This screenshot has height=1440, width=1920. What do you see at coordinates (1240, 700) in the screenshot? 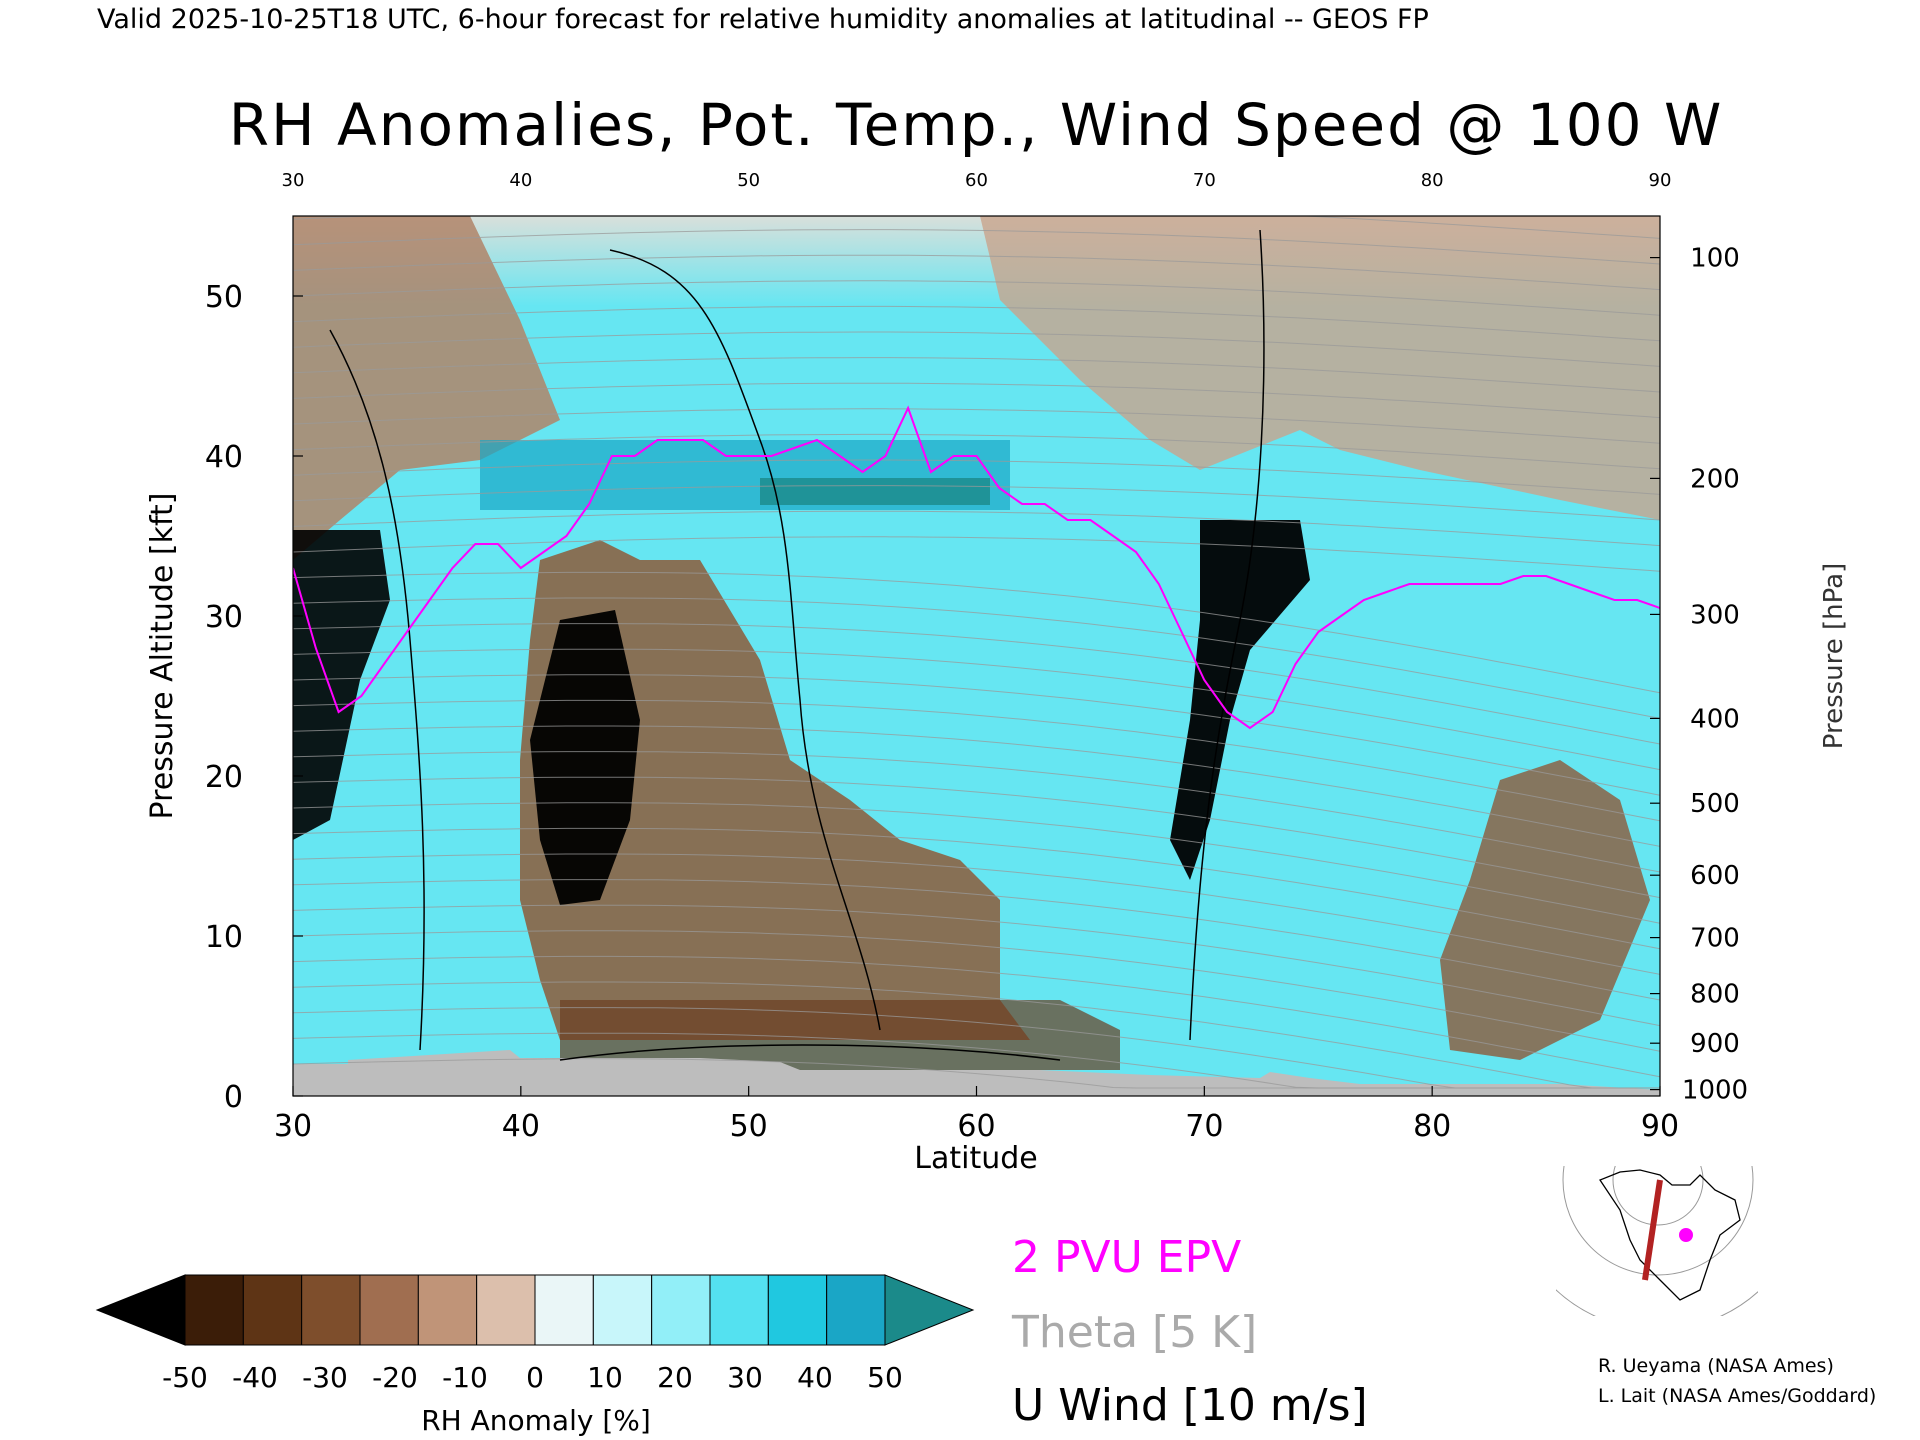
I see `dry-core-arctic` at bounding box center [1240, 700].